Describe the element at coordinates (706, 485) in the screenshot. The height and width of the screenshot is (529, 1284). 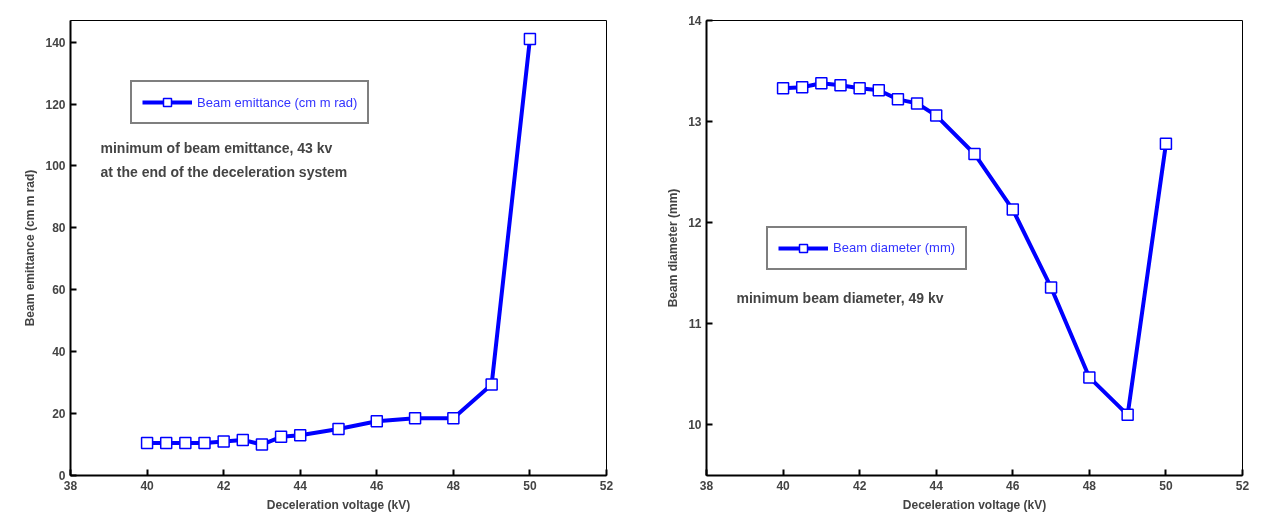
I see `x-tick-label: 38` at that location.